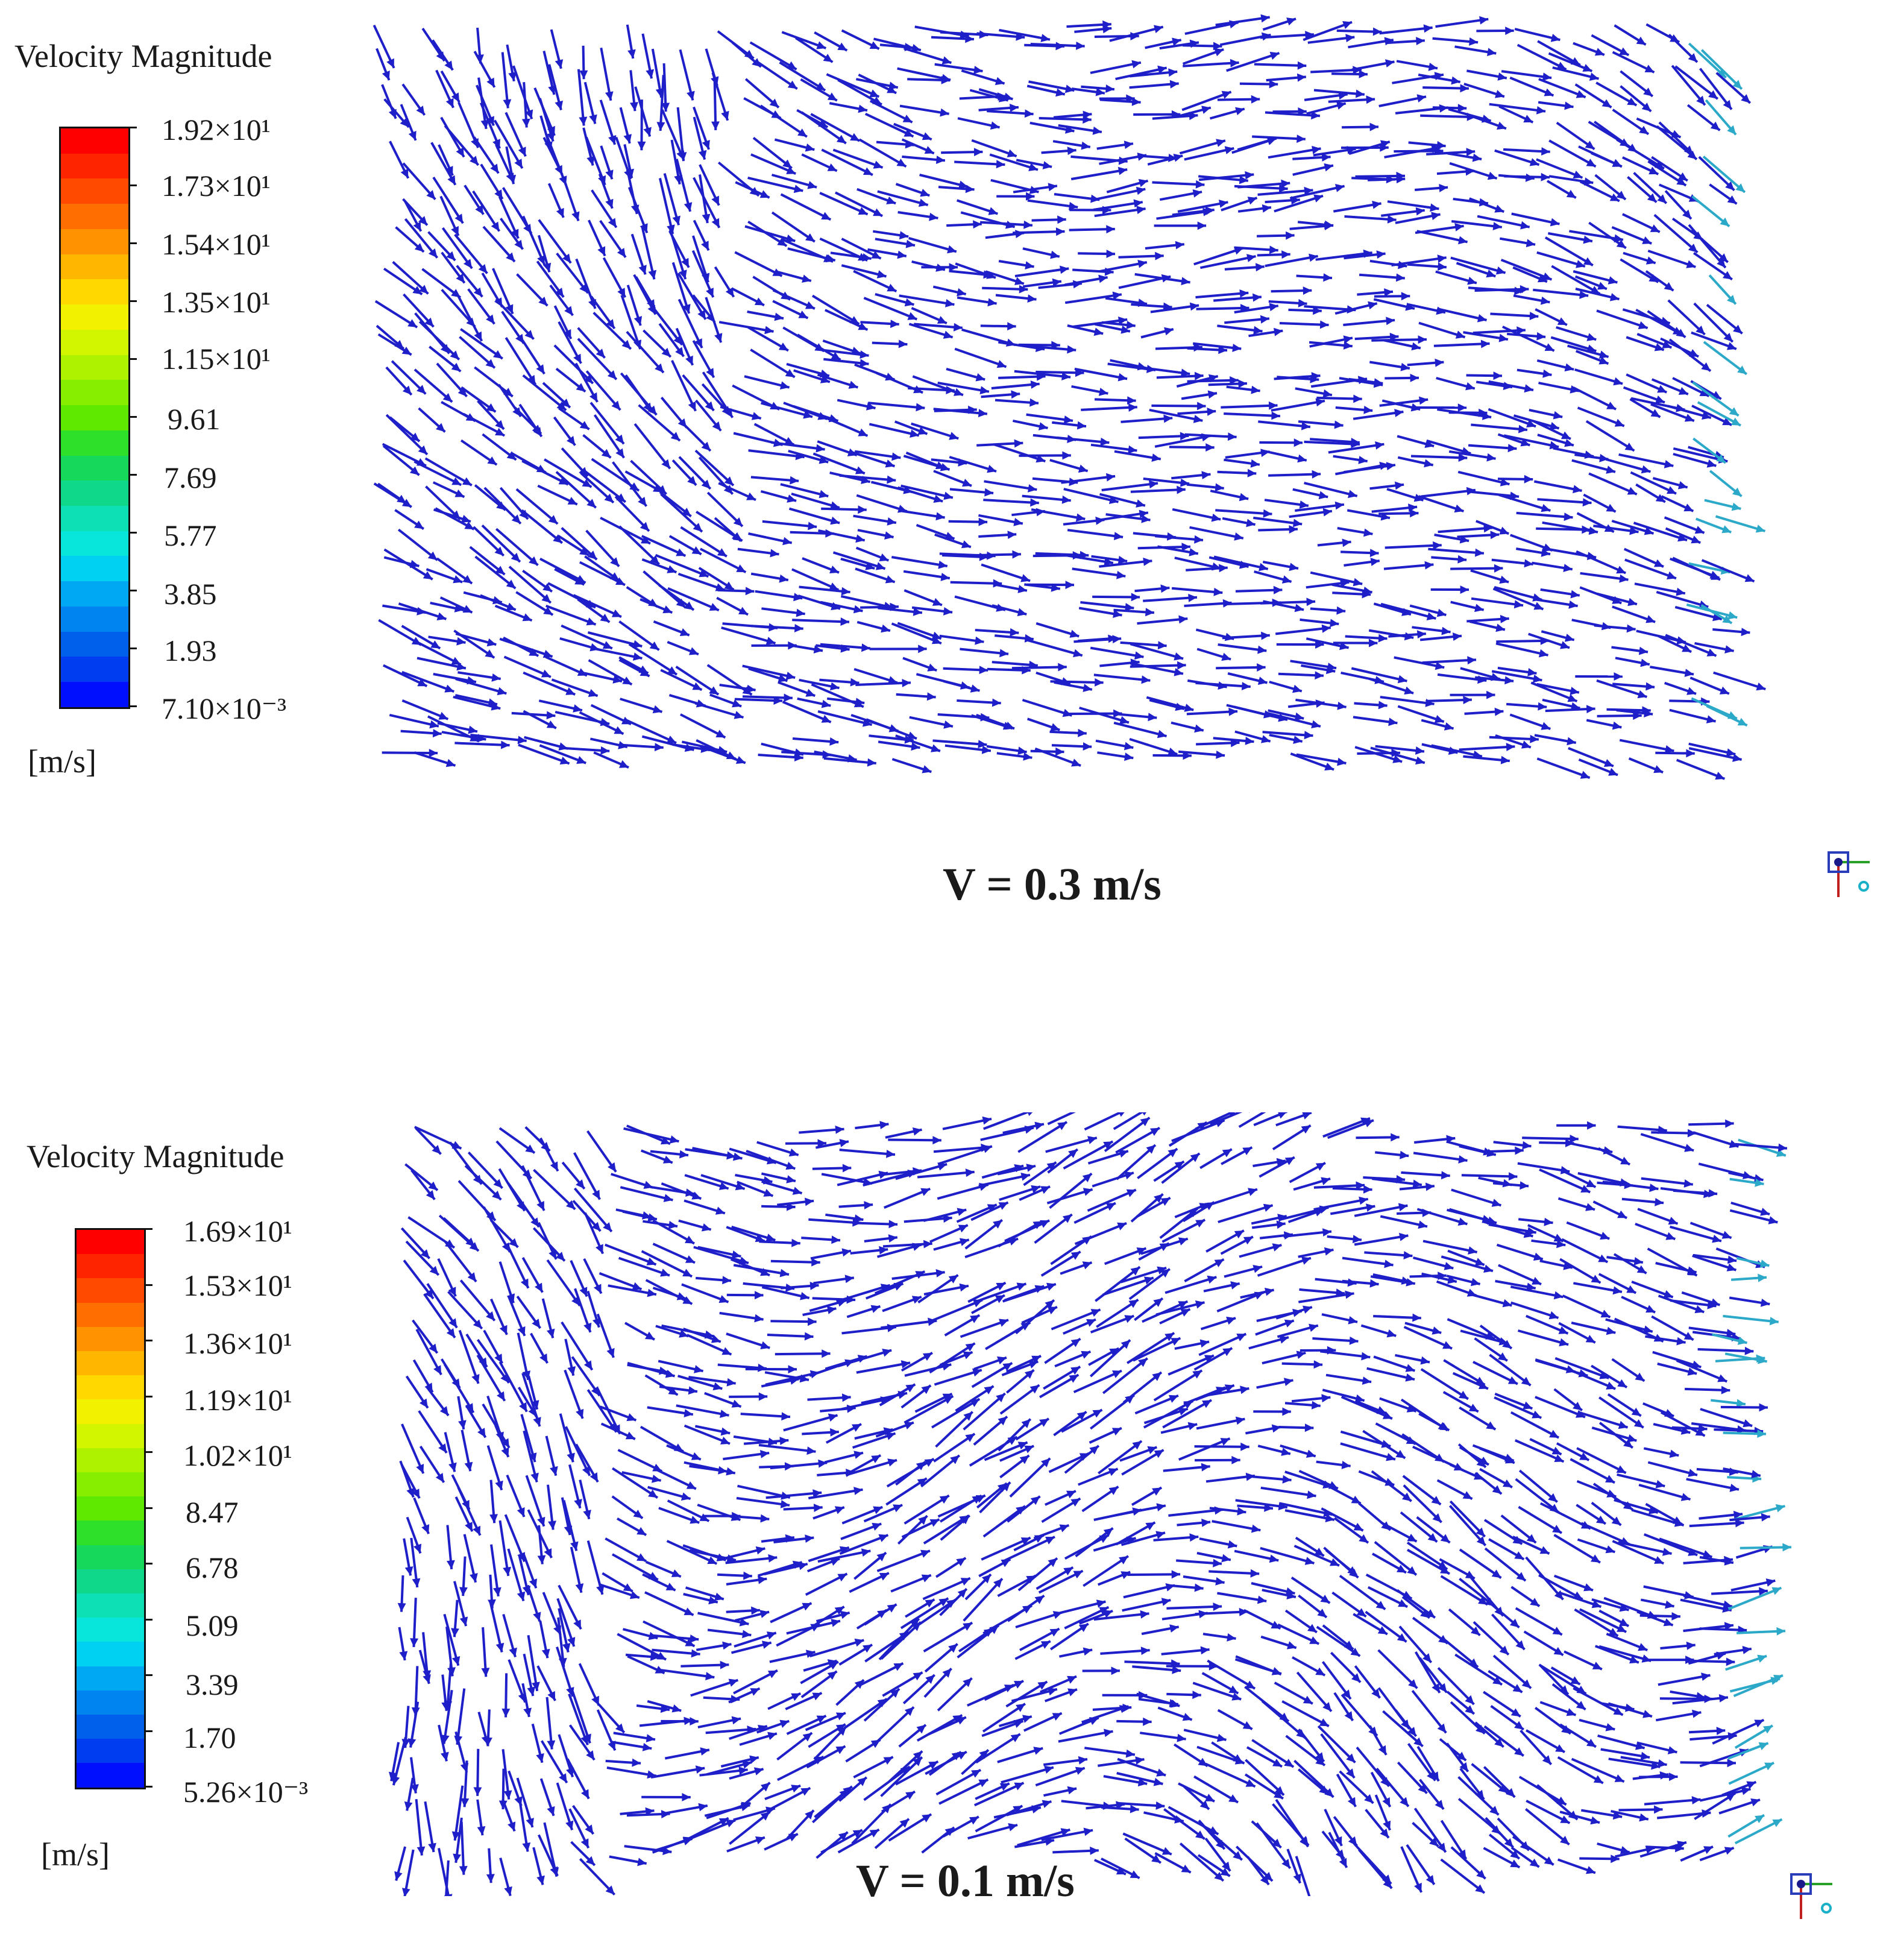  I want to click on colorbar-tick-label: 5.77, so click(190, 535).